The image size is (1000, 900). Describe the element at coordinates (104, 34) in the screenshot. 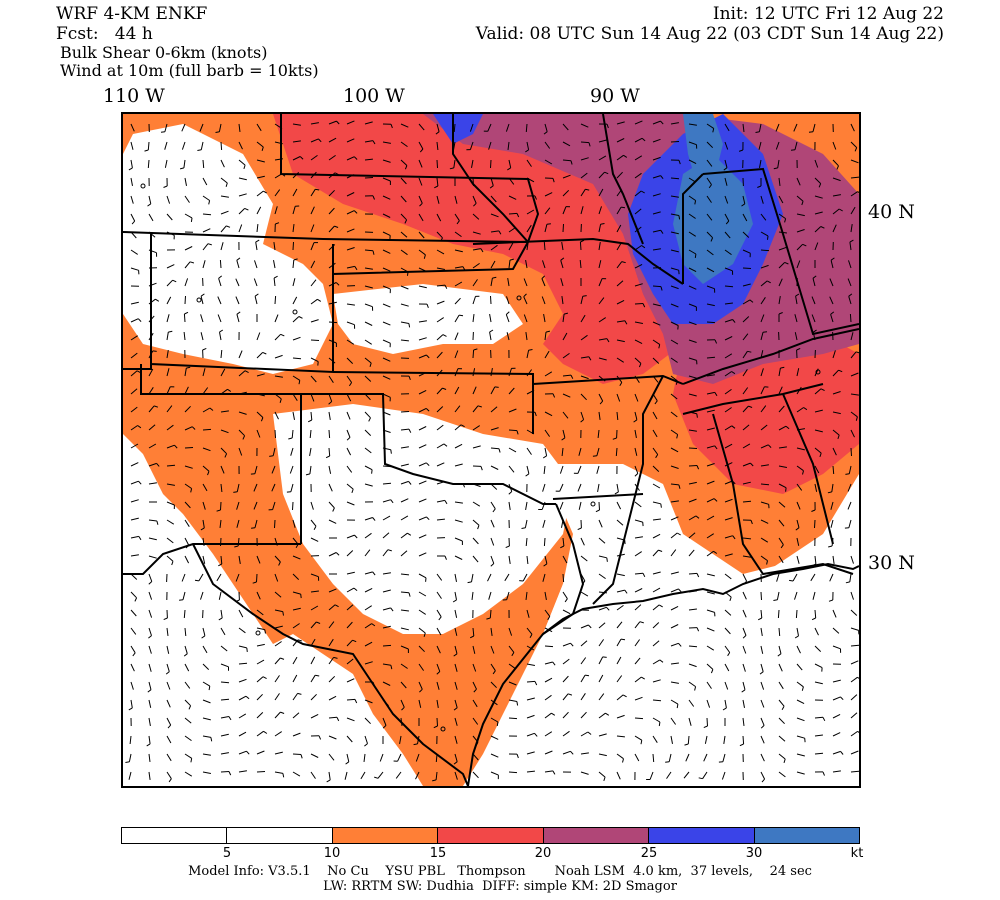

I see `forecast-hour: Fcst: 44 h` at that location.